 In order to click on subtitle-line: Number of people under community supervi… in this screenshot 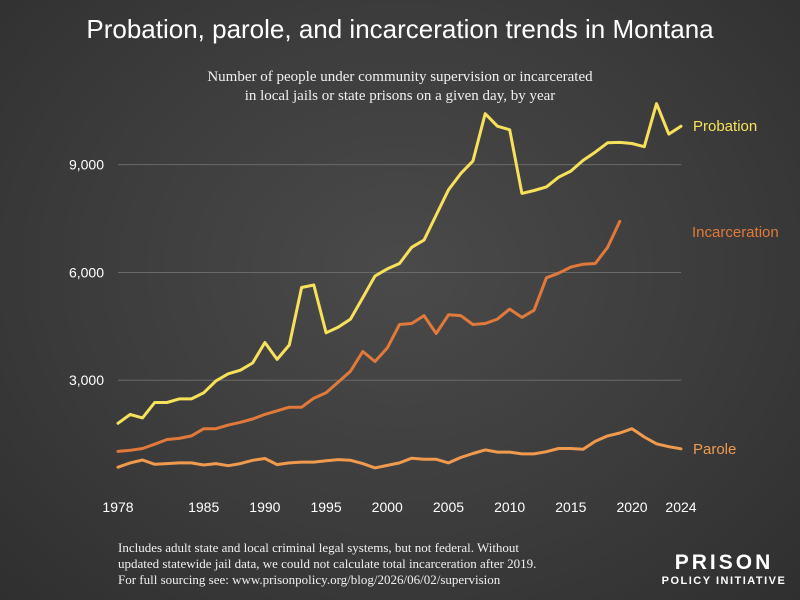, I will do `click(400, 77)`.